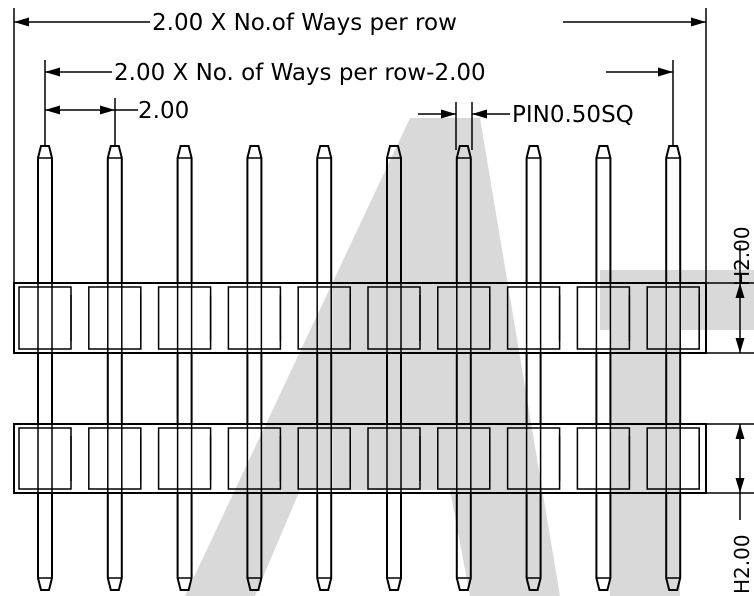 Image resolution: width=754 pixels, height=596 pixels. I want to click on overall-length-label: 2.00 X No.of Ways per row, so click(304, 23).